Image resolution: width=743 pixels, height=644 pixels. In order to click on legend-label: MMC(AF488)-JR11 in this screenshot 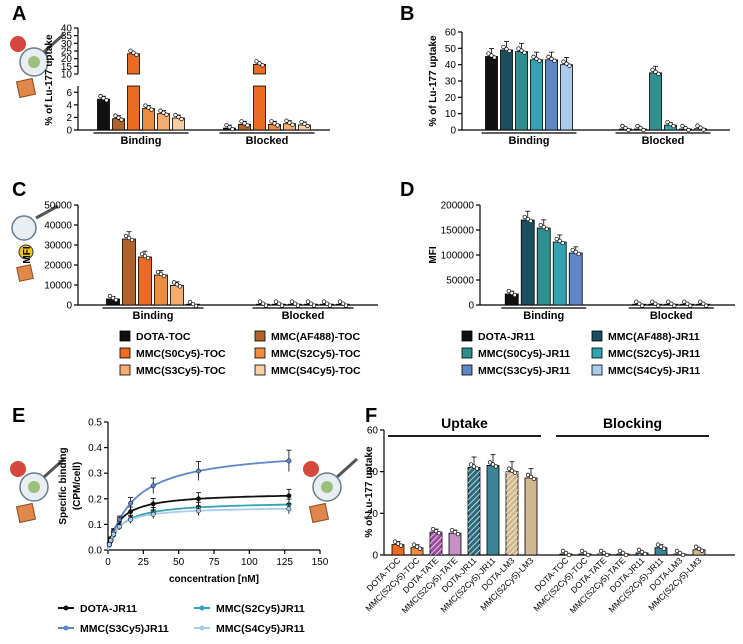, I will do `click(654, 337)`.